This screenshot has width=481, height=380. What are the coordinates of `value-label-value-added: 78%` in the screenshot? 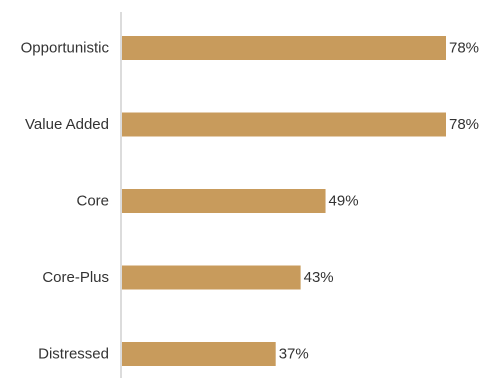 It's located at (464, 124).